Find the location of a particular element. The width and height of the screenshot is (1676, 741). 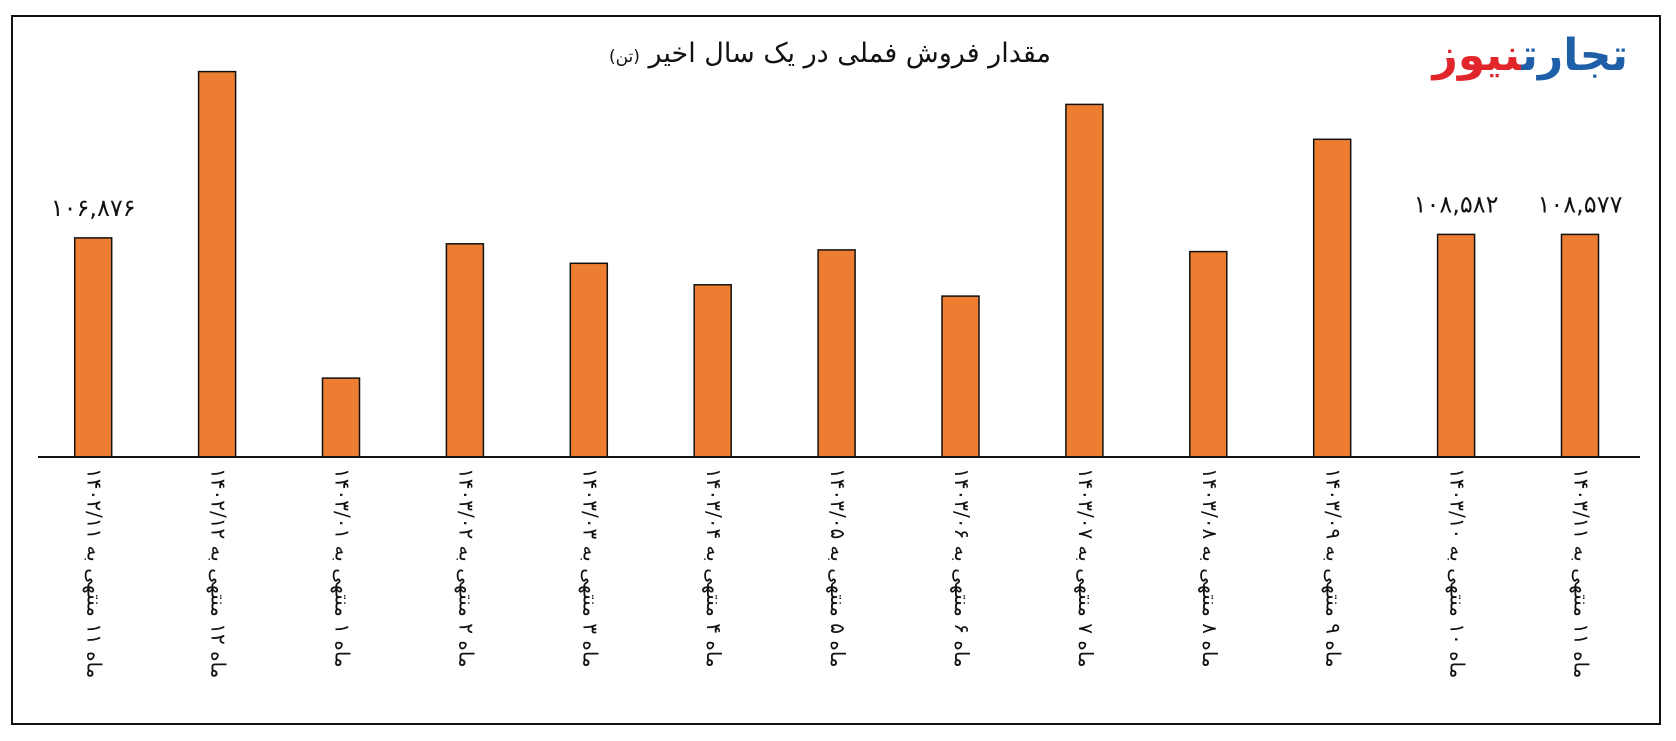

x-tick-label: ماه ۱۰ منتهی به ۱۴۰۳/۱۰ is located at coordinates (1458, 573).